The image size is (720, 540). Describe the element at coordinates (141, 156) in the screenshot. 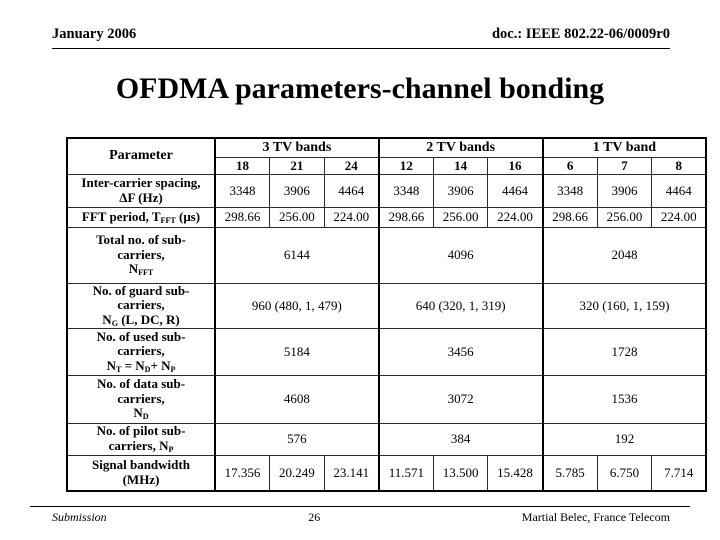

I see `parameter-column-header: Parameter` at that location.